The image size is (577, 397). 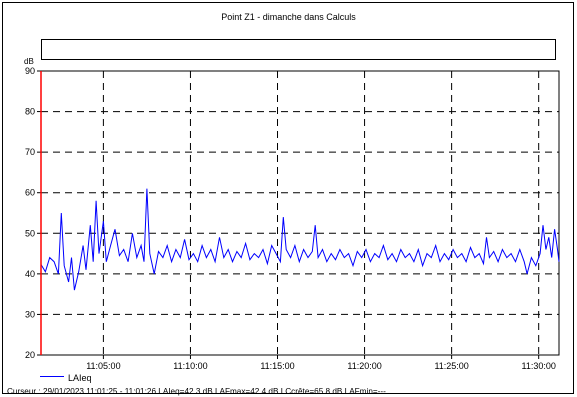 What do you see at coordinates (364, 366) in the screenshot?
I see `x-tick-label: 11:20:00` at bounding box center [364, 366].